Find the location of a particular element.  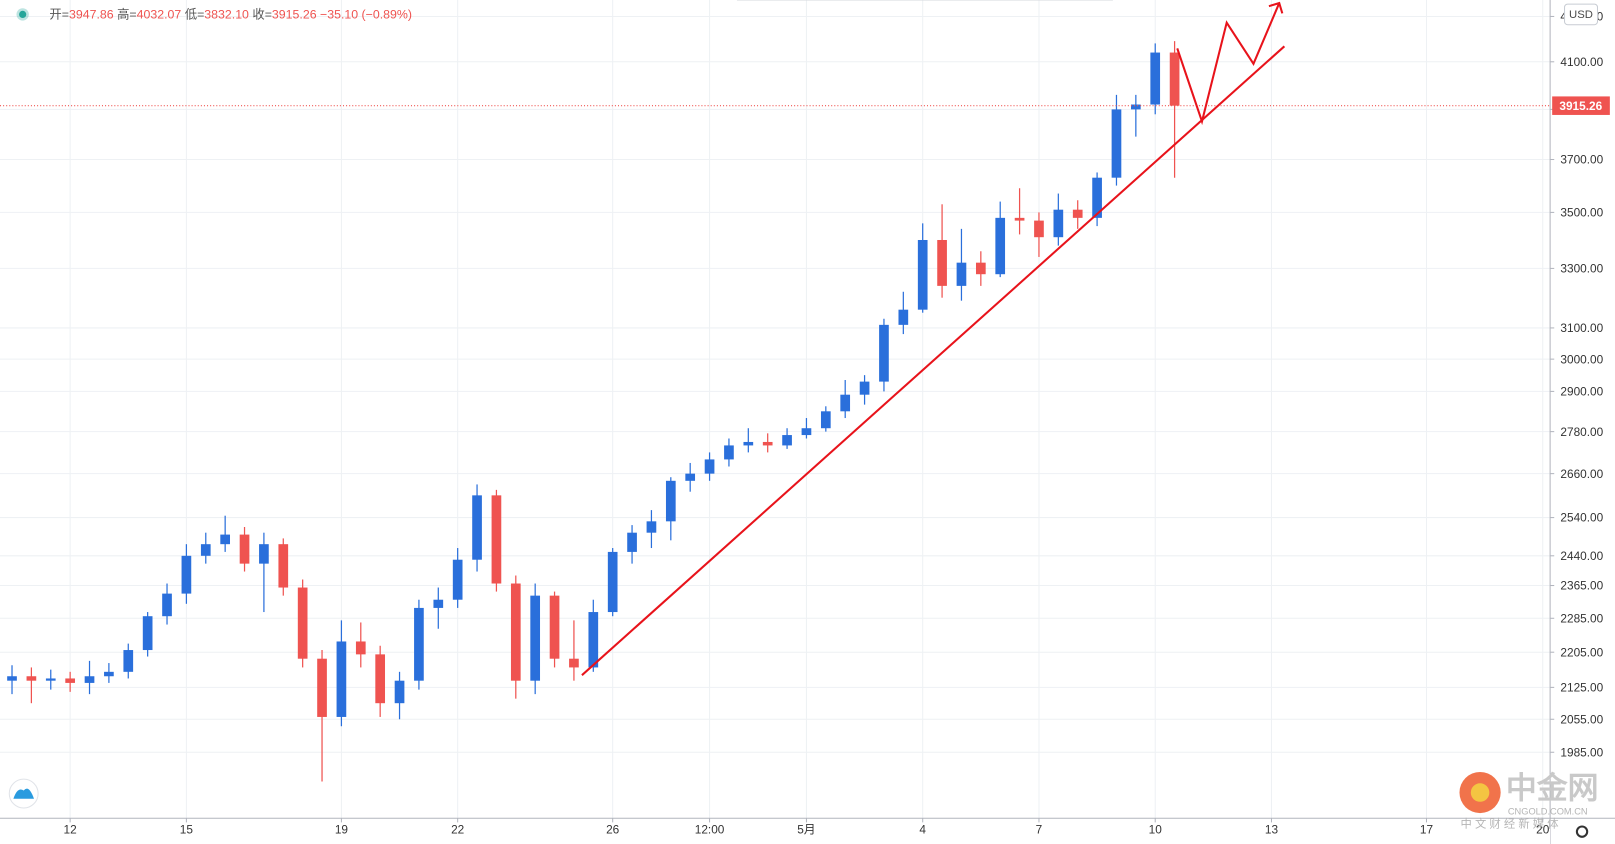

label: 收= is located at coordinates (262, 15).